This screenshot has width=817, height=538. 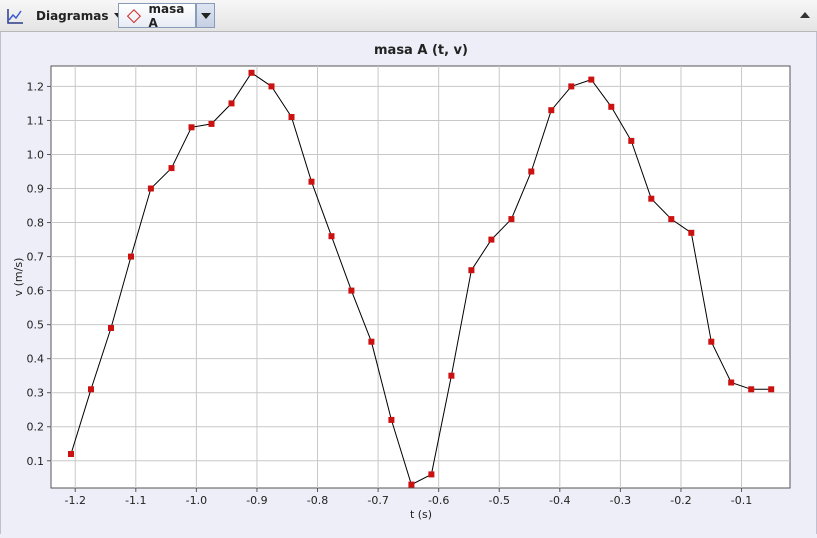 I want to click on y-tick-label: 0.8, so click(x=36, y=223).